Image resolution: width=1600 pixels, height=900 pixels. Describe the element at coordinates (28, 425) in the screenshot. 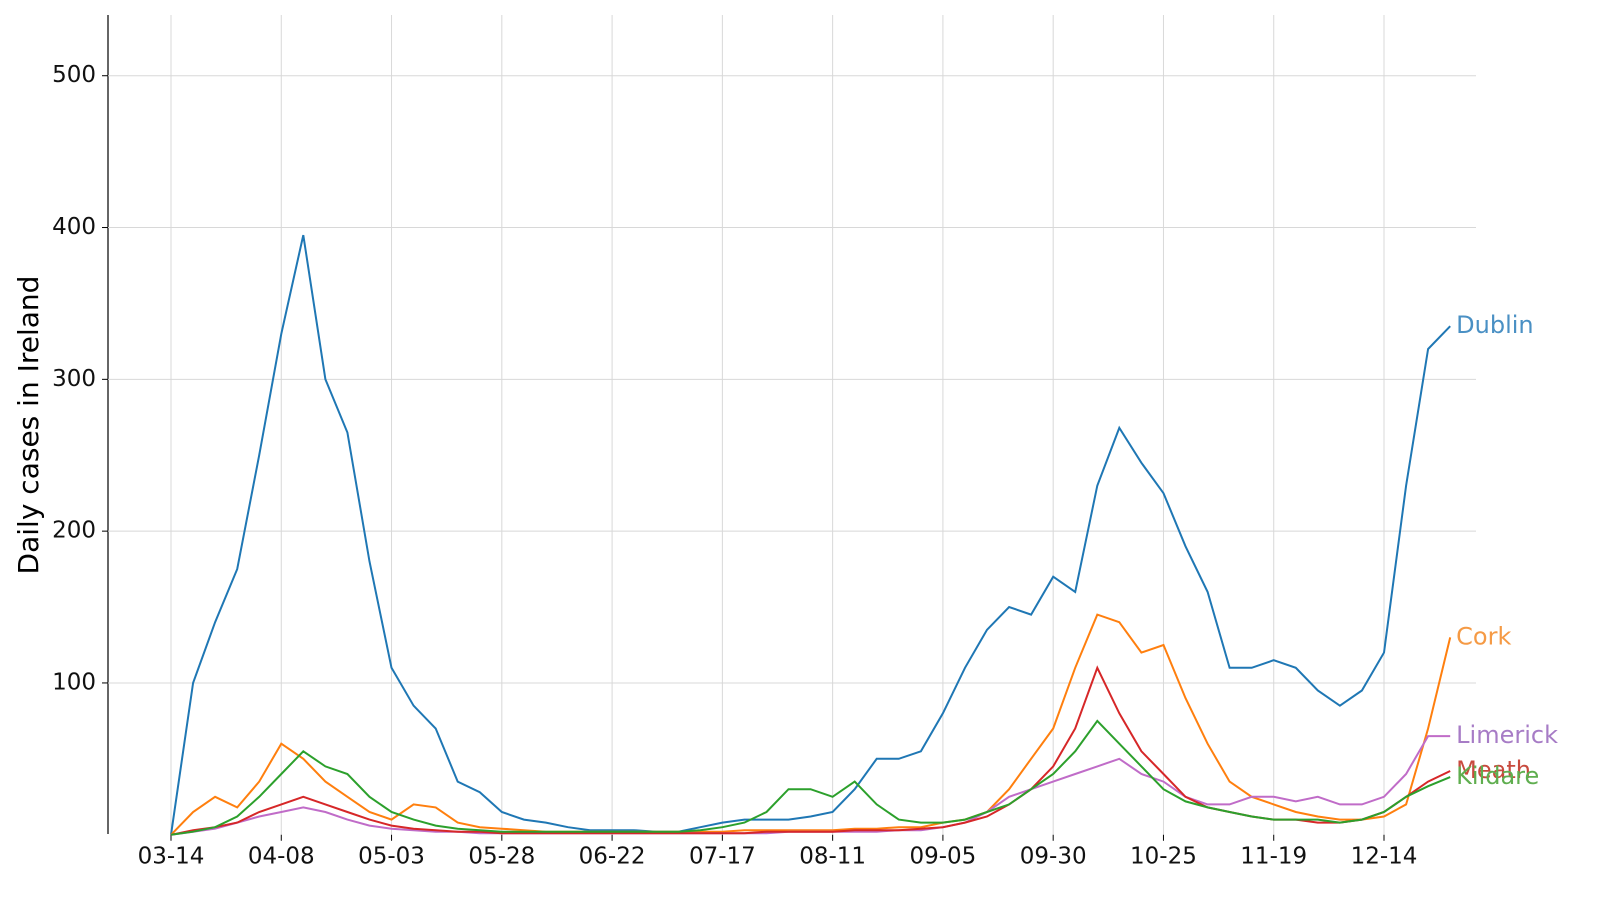

I see `y-axis-label: Daily cases in Ireland` at that location.